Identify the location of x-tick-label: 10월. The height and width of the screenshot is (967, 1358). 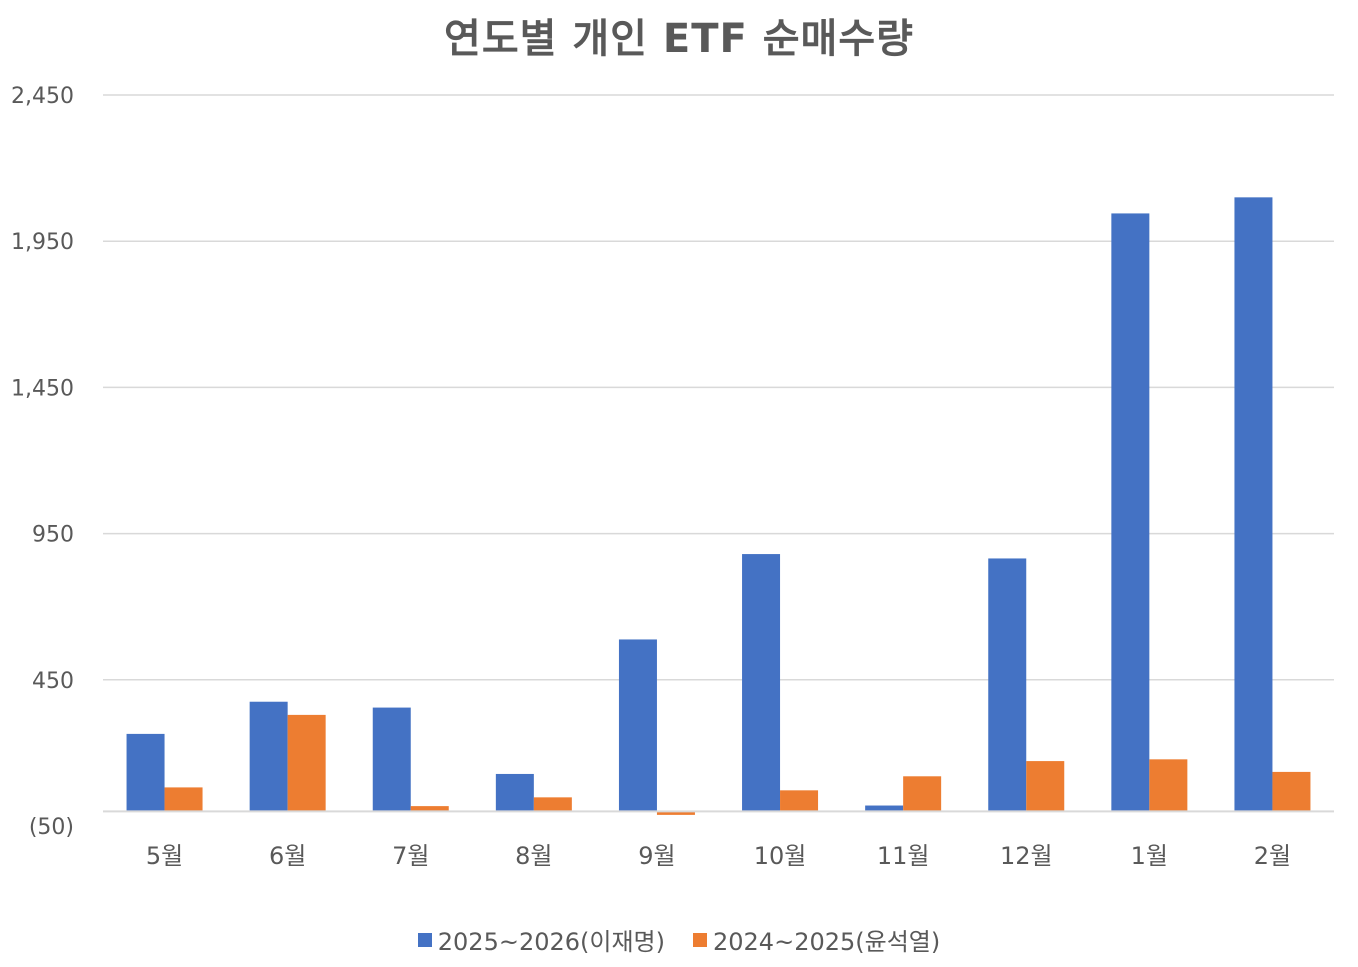
(780, 856).